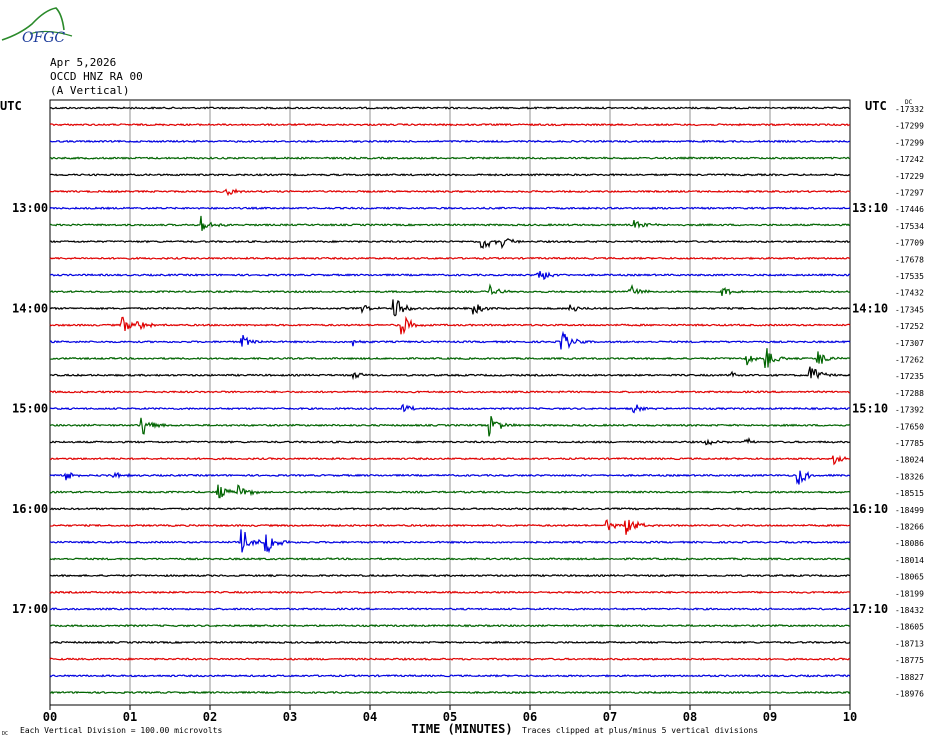 The image size is (930, 744). What do you see at coordinates (909, 493) in the screenshot?
I see `trace-offset-label-23: -18515` at bounding box center [909, 493].